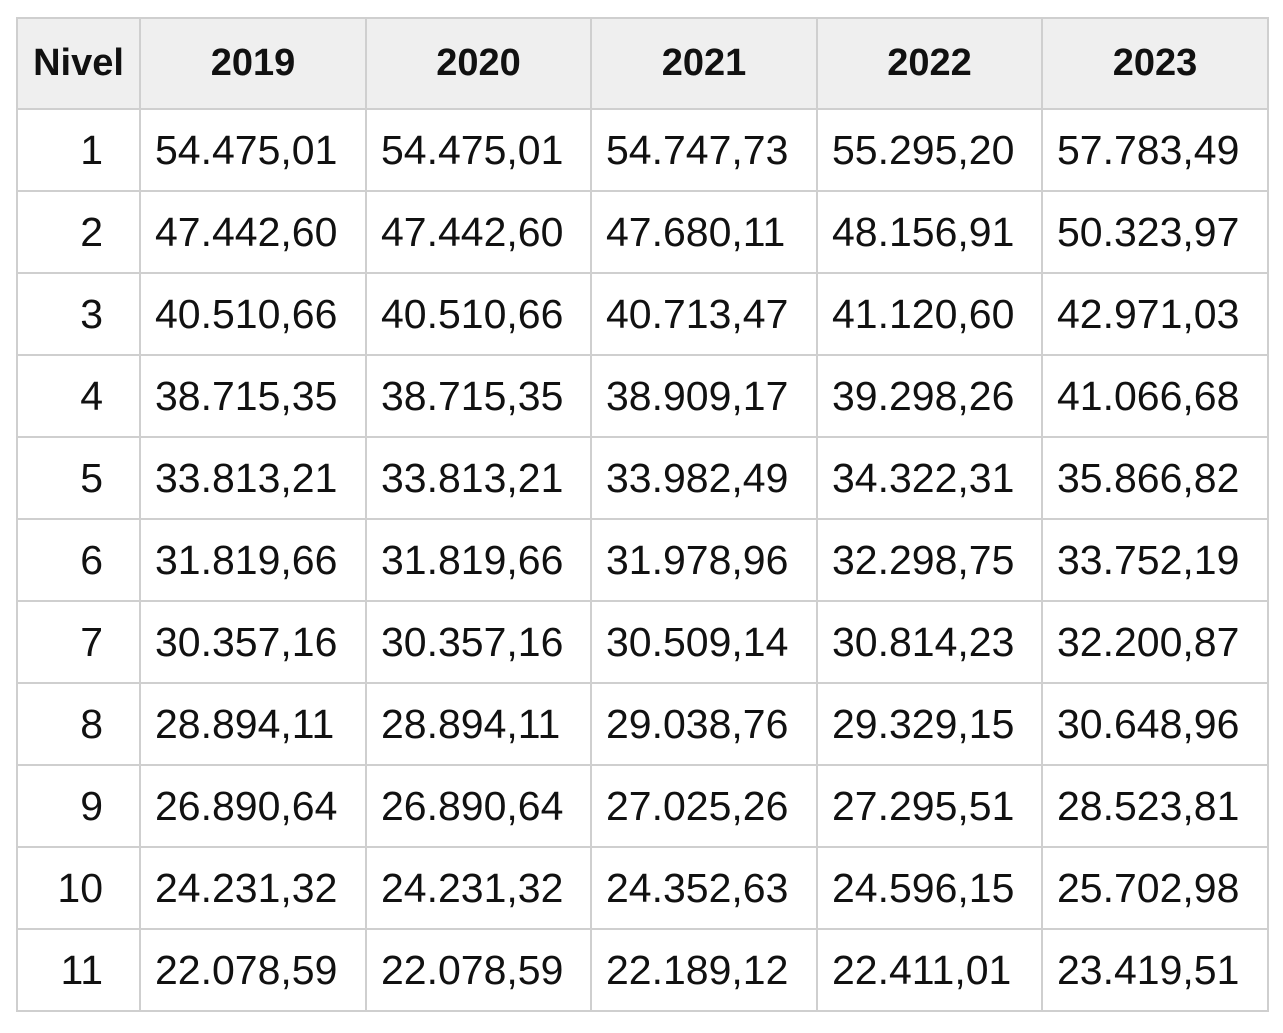  Describe the element at coordinates (929, 396) in the screenshot. I see `value-cell: 39.298,26` at that location.